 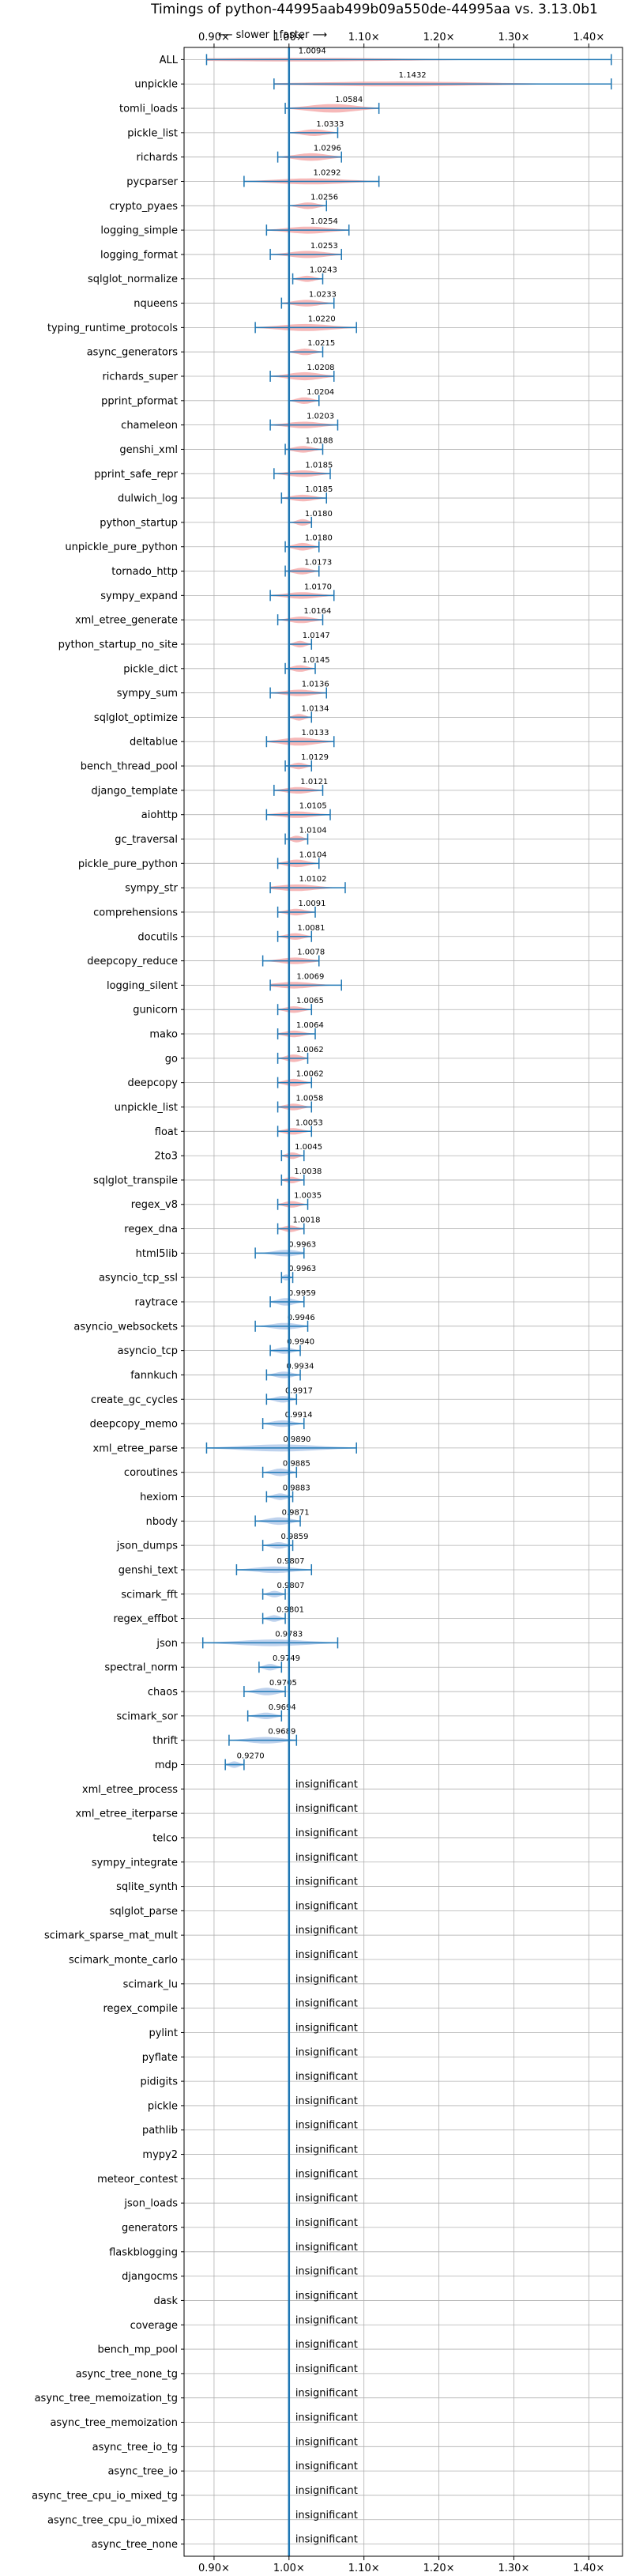 What do you see at coordinates (302, 1318) in the screenshot?
I see `value-label: 0.9946` at bounding box center [302, 1318].